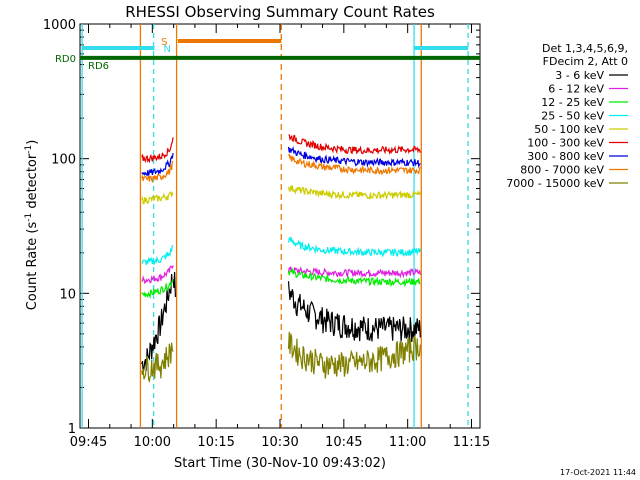 This screenshot has height=480, width=640. What do you see at coordinates (98, 66) in the screenshot?
I see `rd6-label: RD6` at bounding box center [98, 66].